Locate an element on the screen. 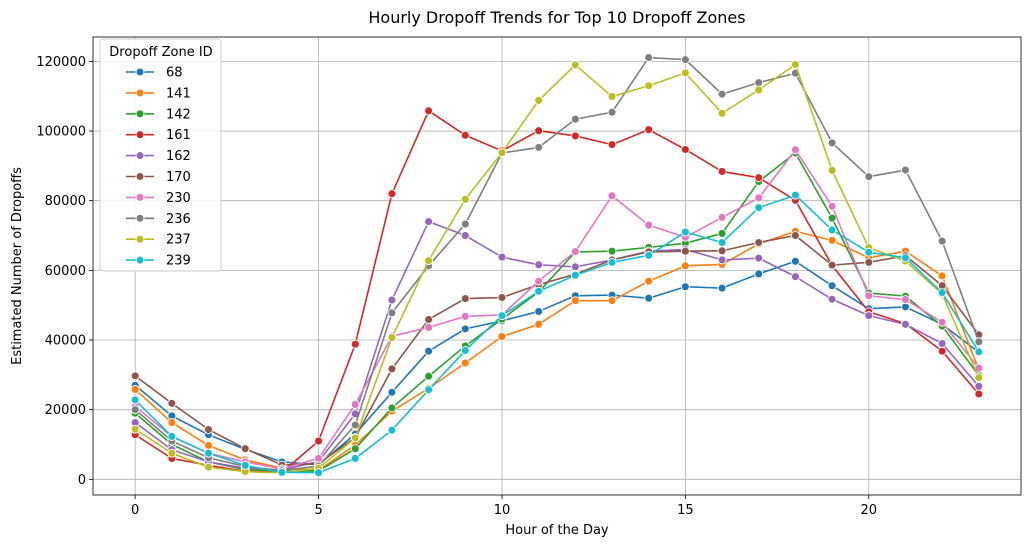 This screenshot has height=547, width=1031. legend-item-68: 68 is located at coordinates (154, 73).